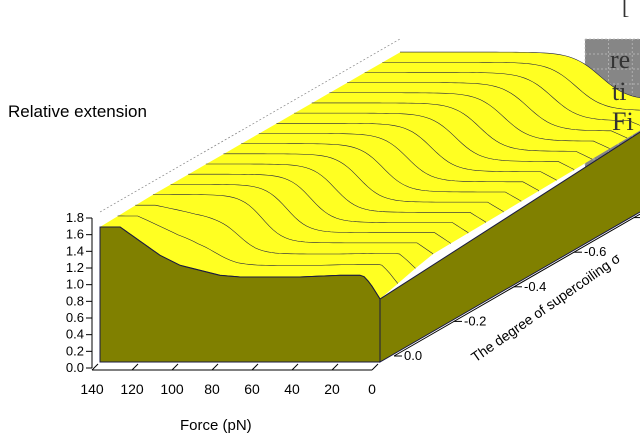  Describe the element at coordinates (75, 217) in the screenshot. I see `z-tick-label: 1.8` at that location.